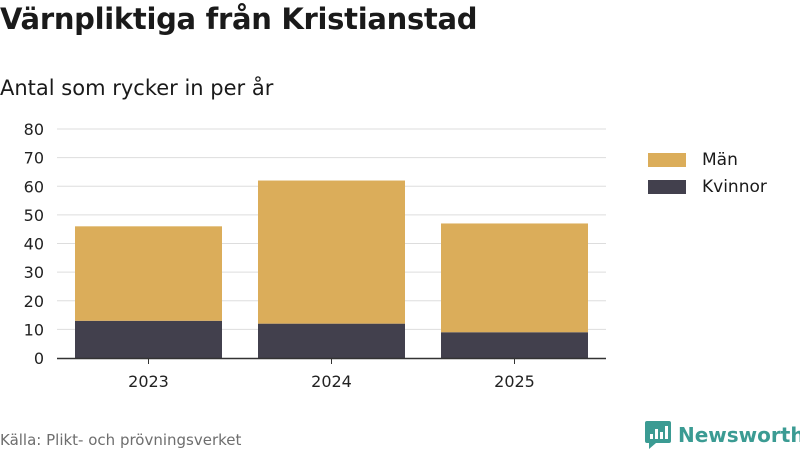  I want to click on legend: Män Kvinnor, so click(707, 173).